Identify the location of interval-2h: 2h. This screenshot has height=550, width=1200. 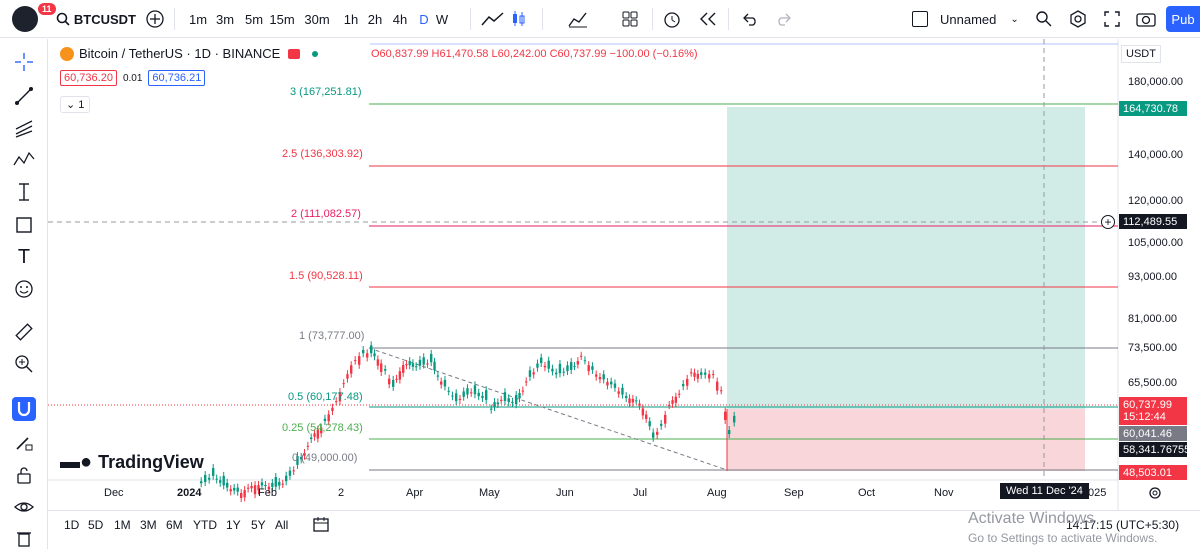
(375, 19).